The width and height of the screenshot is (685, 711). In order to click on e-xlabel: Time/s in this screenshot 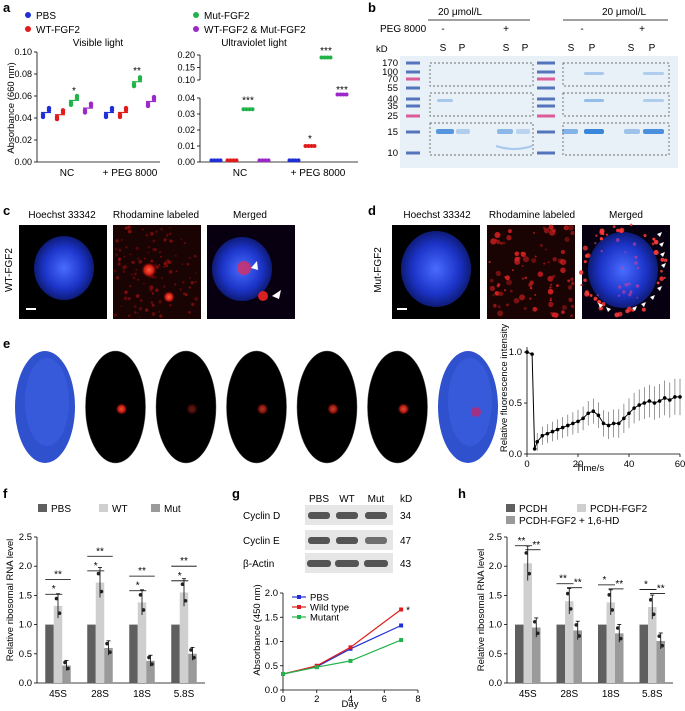, I will do `click(590, 468)`.